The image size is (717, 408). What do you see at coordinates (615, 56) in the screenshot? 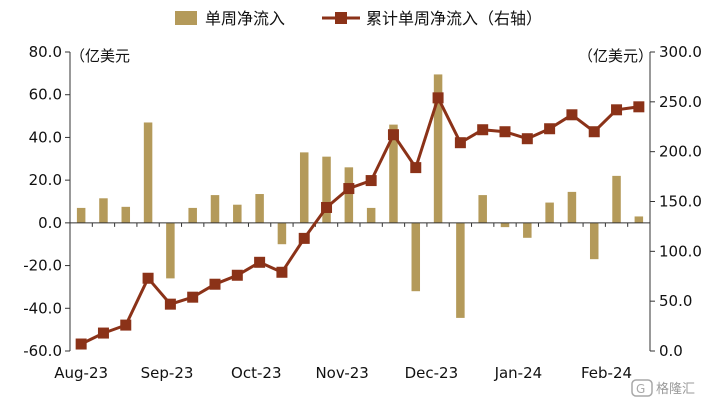
I see `right-axis-unit: （亿美元）` at bounding box center [615, 56].